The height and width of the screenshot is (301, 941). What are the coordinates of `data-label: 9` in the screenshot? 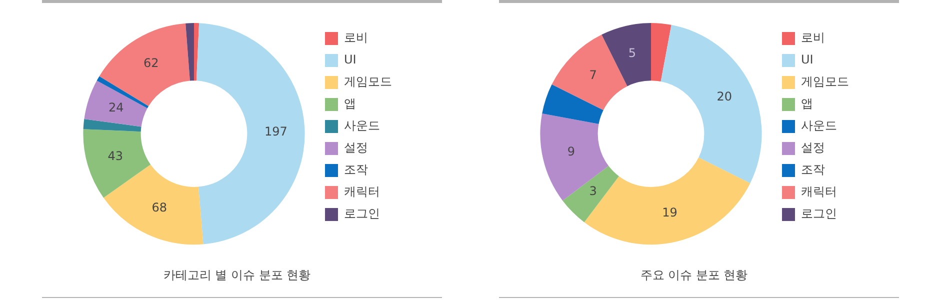 It's located at (571, 151).